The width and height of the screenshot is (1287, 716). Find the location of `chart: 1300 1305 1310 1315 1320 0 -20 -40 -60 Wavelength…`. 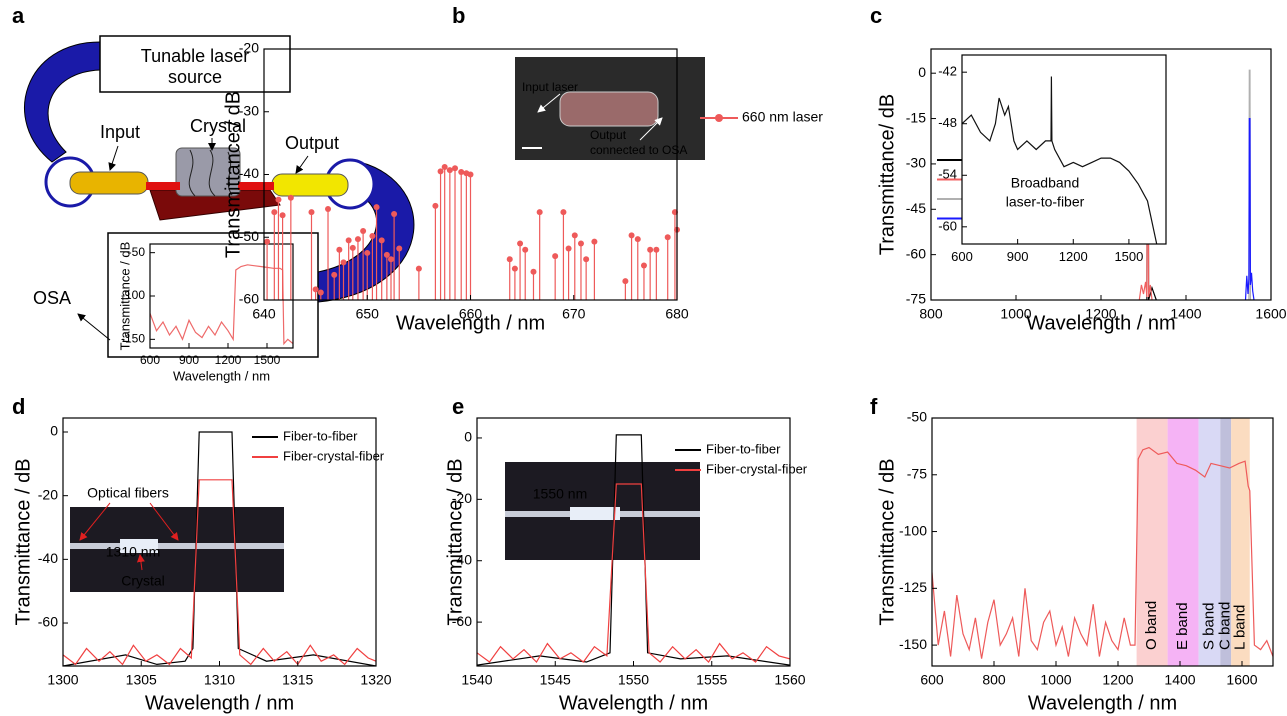

chart: 1300 1305 1310 1315 1320 0 -20 -40 -60 Wavelength… is located at coordinates (202, 554).